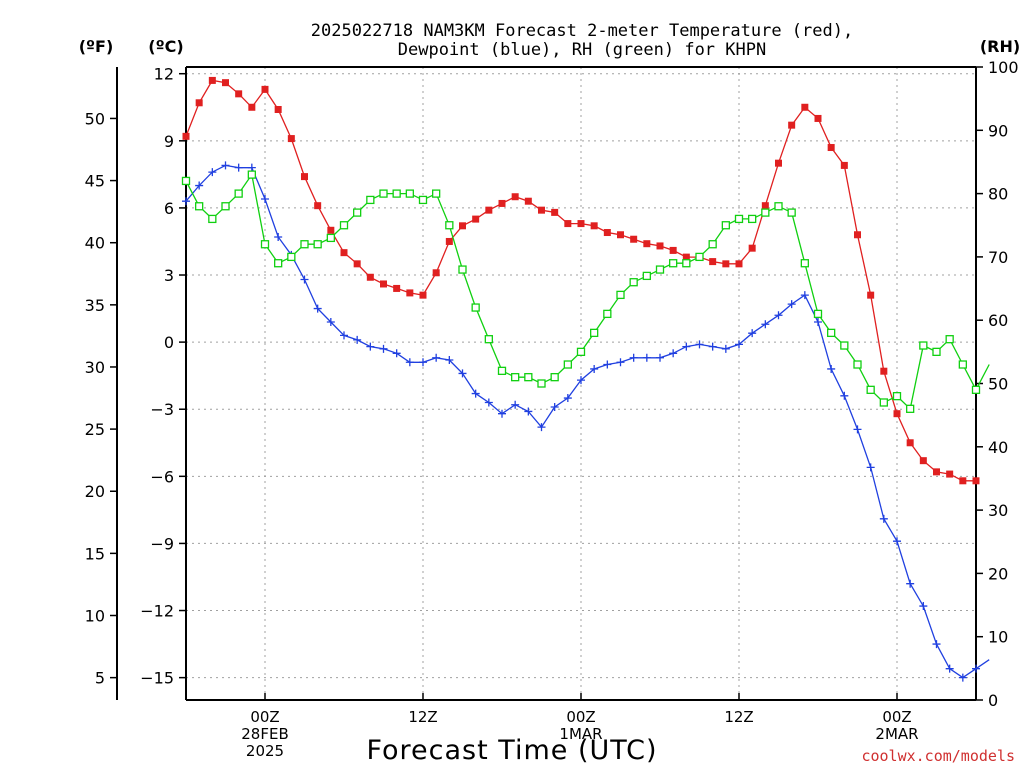 The height and width of the screenshot is (768, 1024). I want to click on rh-tick-label: 30, so click(998, 510).